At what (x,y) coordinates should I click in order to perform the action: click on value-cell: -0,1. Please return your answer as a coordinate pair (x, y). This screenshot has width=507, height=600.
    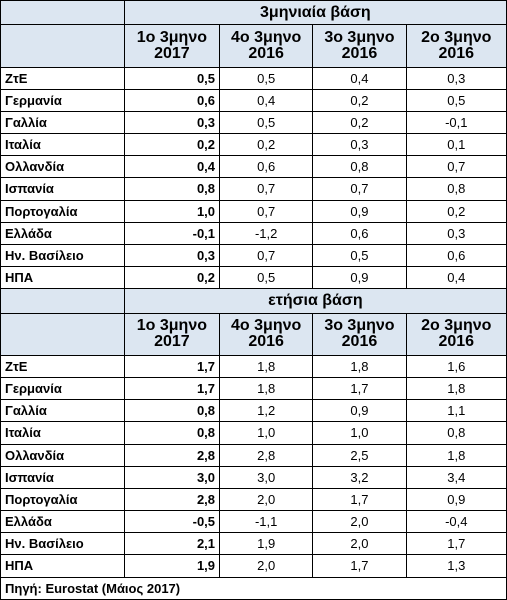
    Looking at the image, I should click on (456, 122).